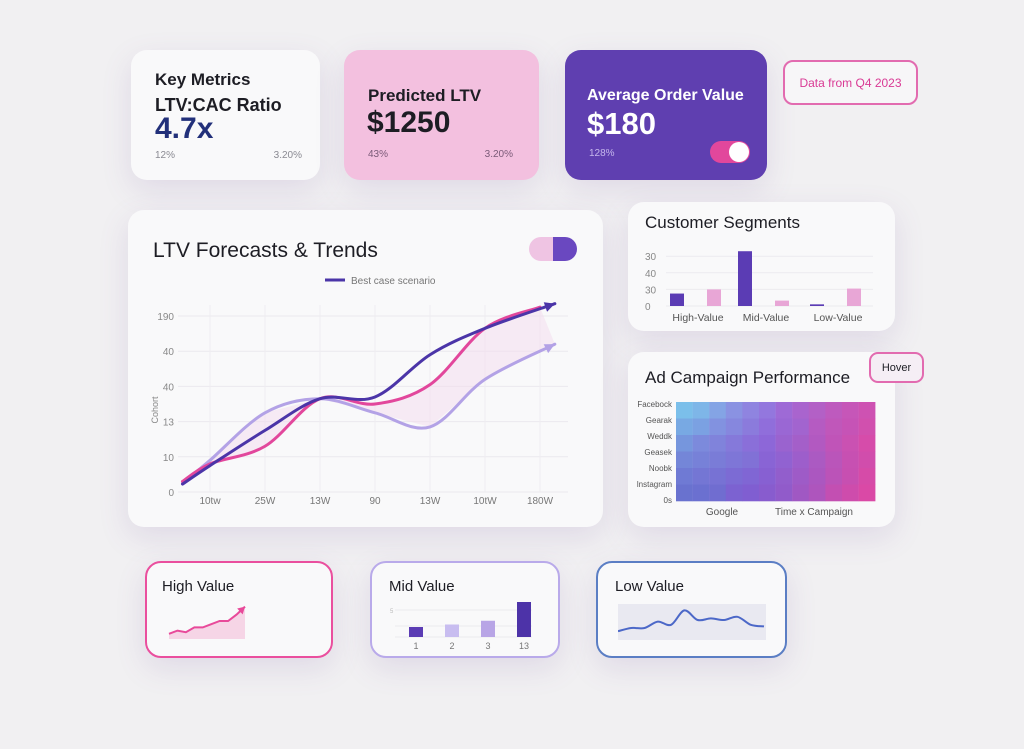 This screenshot has height=749, width=1024. I want to click on key-metrics-right-stat: 3.20%, so click(287, 155).